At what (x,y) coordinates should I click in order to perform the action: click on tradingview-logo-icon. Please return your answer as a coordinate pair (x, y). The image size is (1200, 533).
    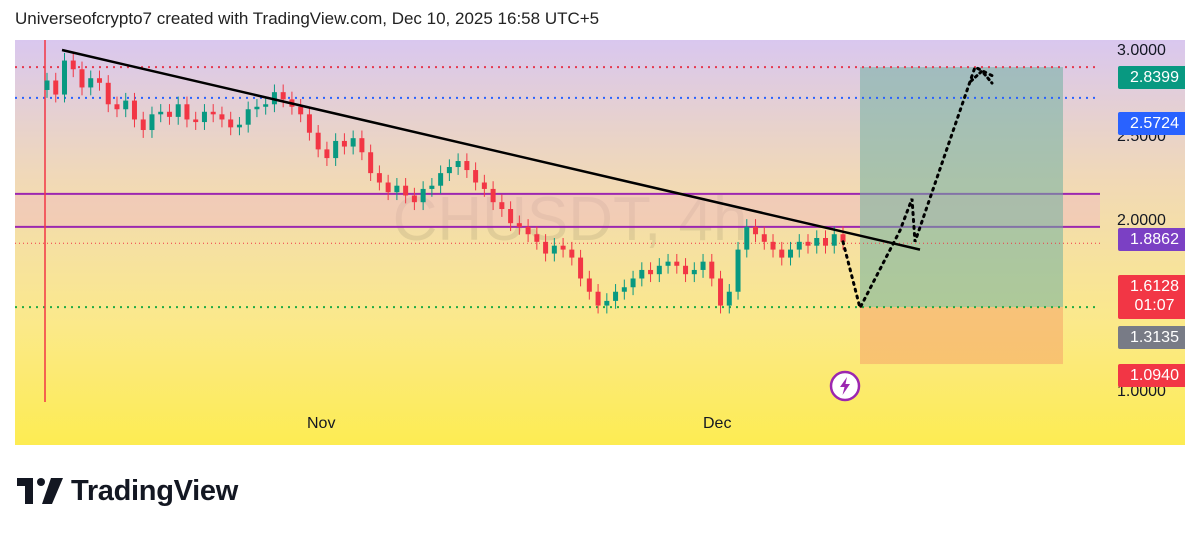
    Looking at the image, I should click on (40, 491).